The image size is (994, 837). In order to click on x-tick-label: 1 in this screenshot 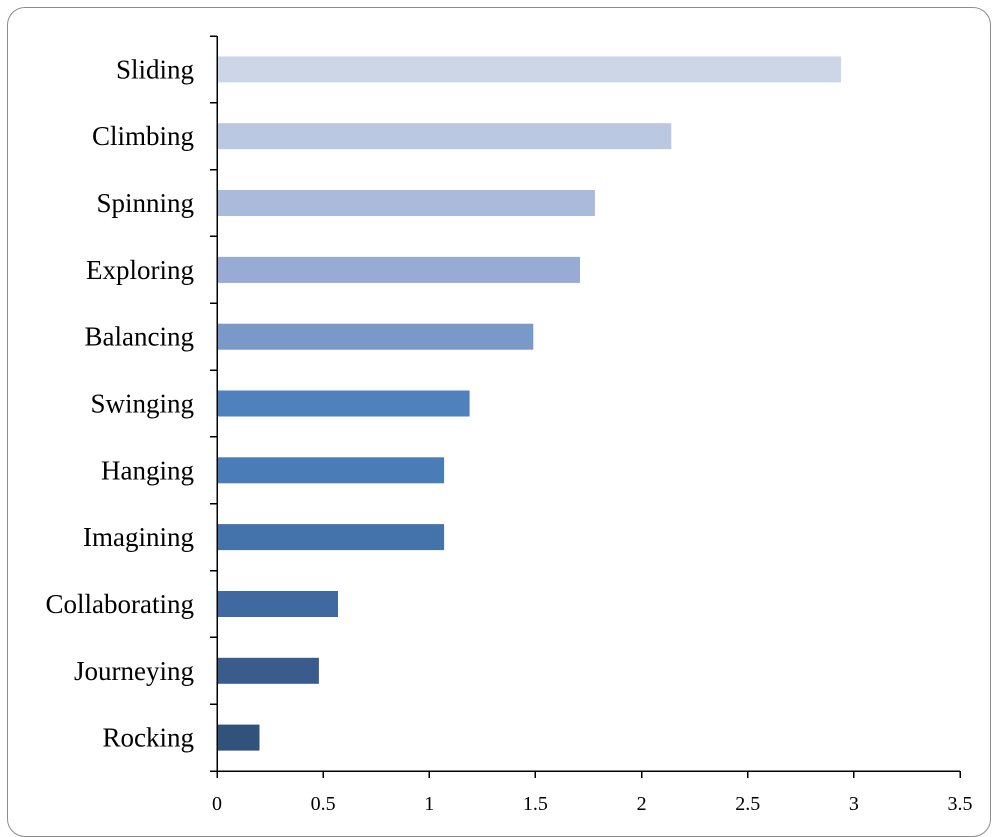, I will do `click(429, 804)`.